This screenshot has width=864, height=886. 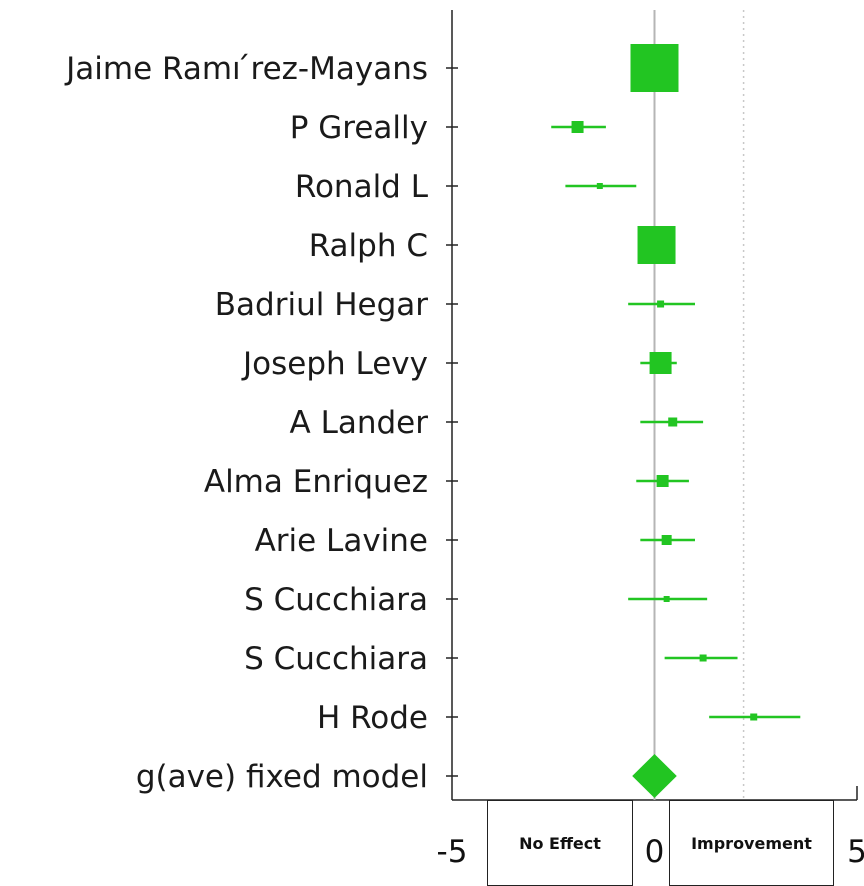 What do you see at coordinates (452, 852) in the screenshot?
I see `x-tick-label: -5` at bounding box center [452, 852].